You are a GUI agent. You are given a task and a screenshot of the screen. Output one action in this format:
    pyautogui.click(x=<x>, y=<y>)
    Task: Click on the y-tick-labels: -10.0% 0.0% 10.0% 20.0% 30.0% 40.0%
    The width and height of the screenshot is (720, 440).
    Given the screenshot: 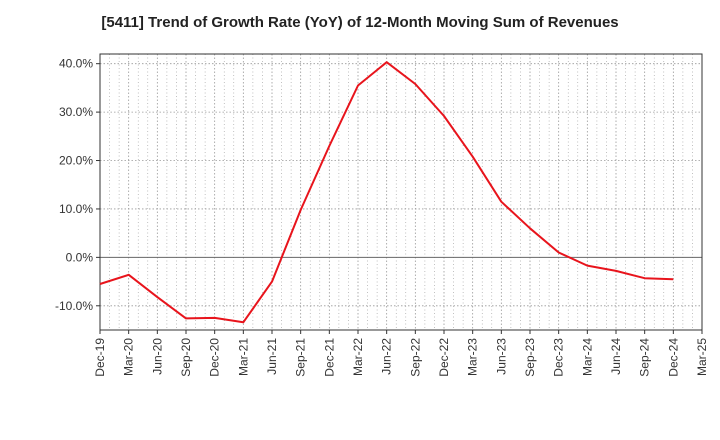 What is the action you would take?
    pyautogui.click(x=74, y=185)
    